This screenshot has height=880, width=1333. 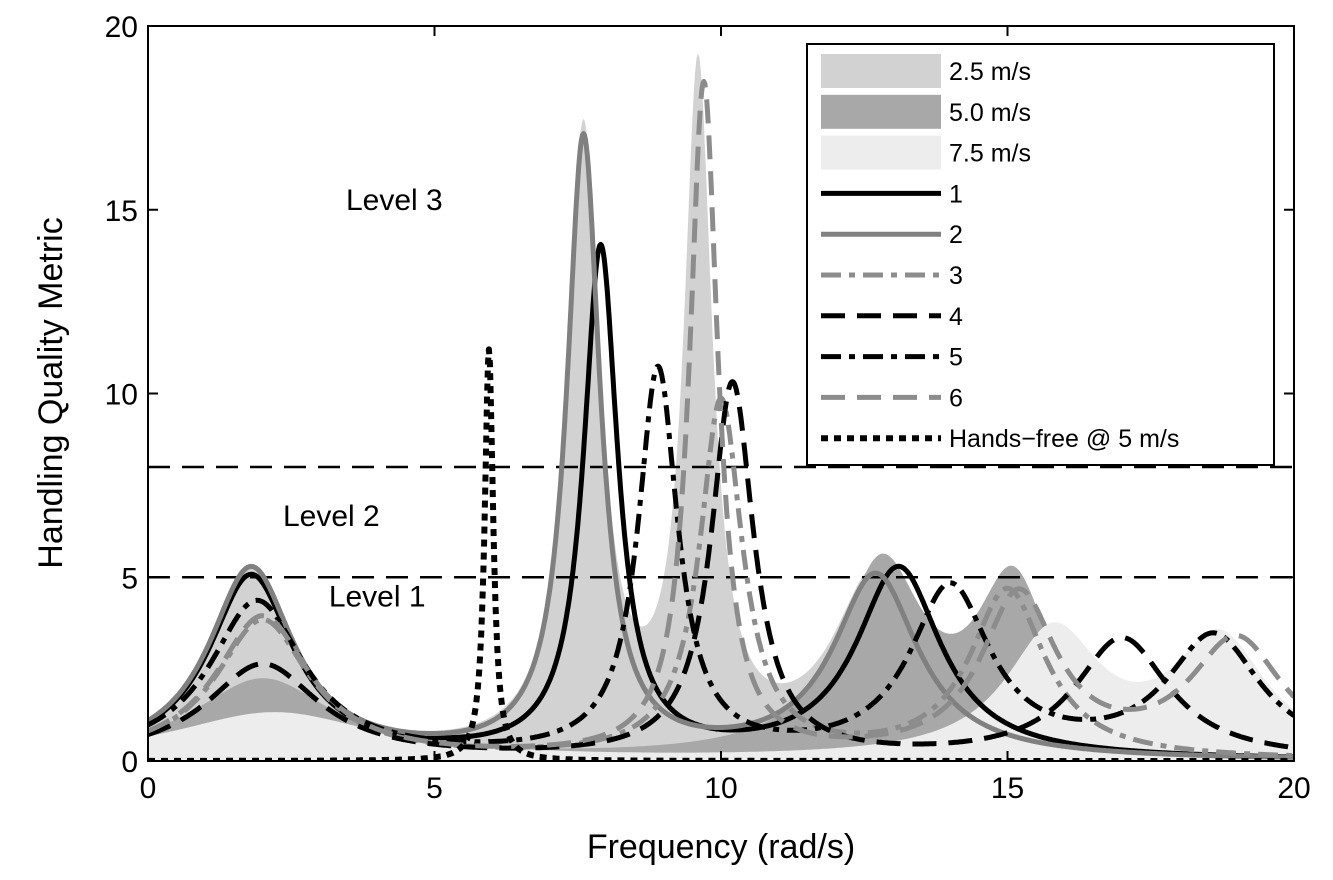 I want to click on level-label-2: Level 2, so click(x=331, y=516).